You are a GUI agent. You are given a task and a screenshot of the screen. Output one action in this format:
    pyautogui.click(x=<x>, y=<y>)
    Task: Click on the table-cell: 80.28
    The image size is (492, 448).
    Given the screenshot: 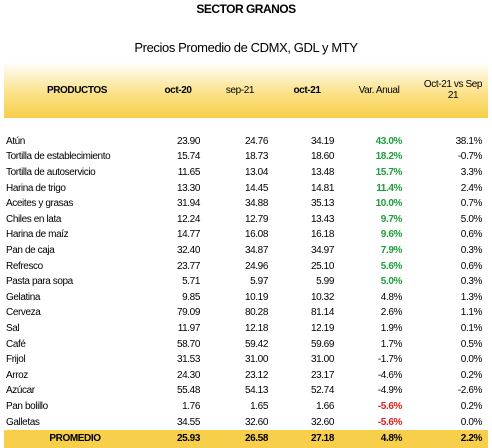 What is the action you would take?
    pyautogui.click(x=256, y=313)
    